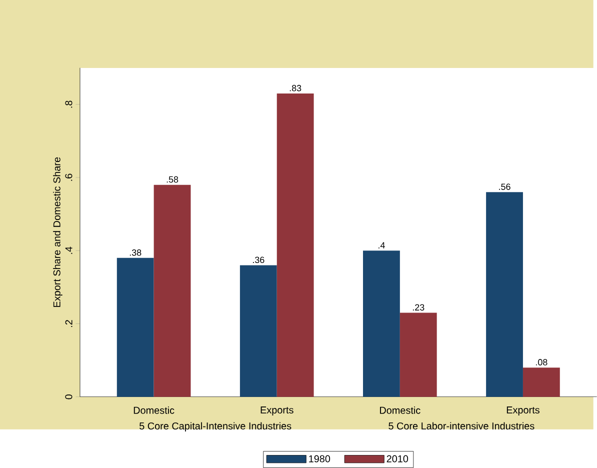  I want to click on data-label: .38, so click(136, 252).